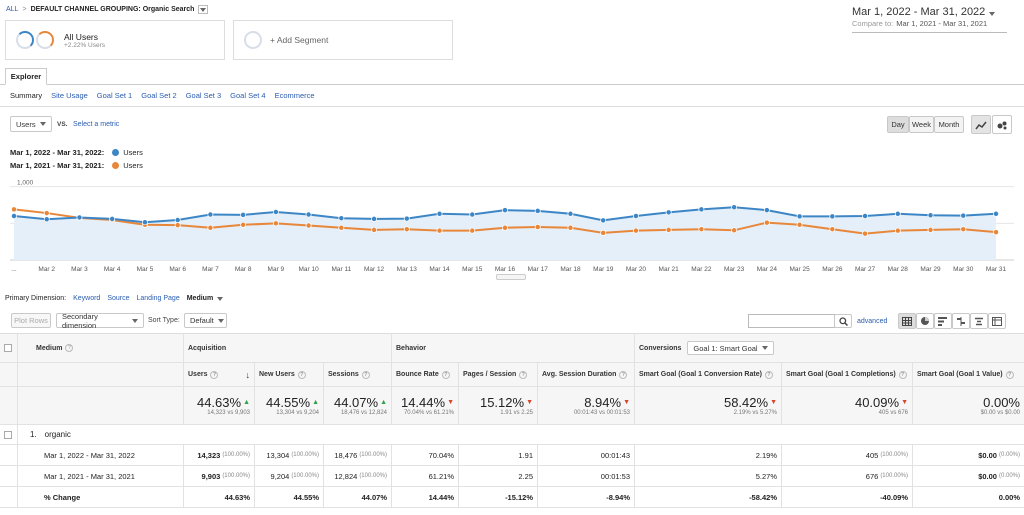 Image resolution: width=1024 pixels, height=515 pixels. I want to click on row-cell: 14.44%, so click(425, 497).